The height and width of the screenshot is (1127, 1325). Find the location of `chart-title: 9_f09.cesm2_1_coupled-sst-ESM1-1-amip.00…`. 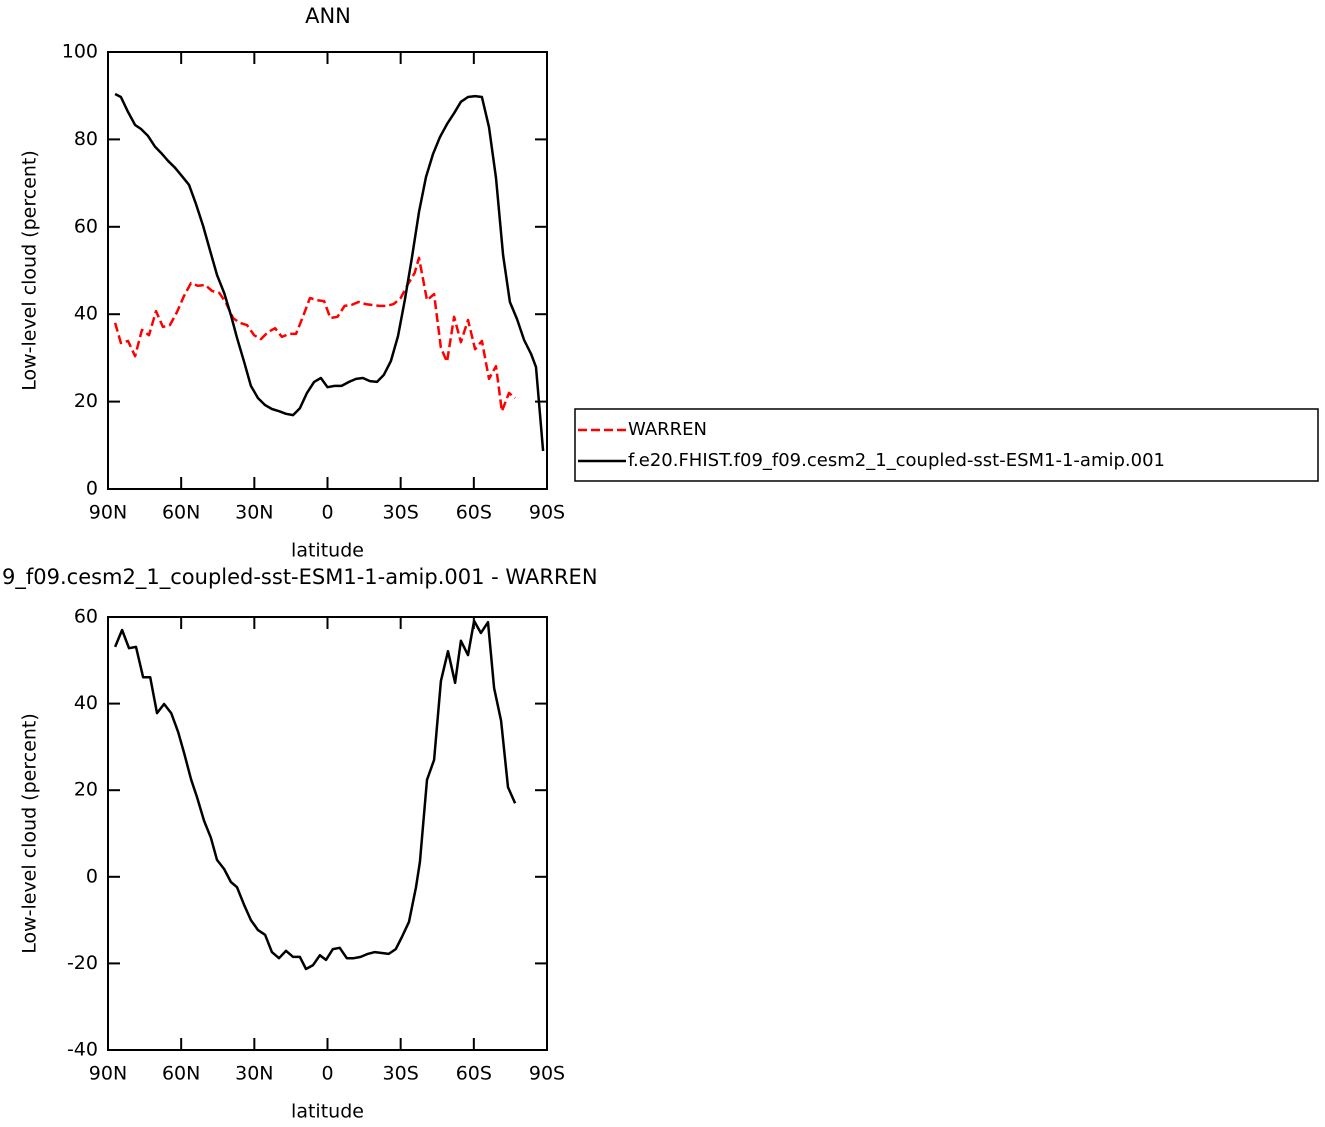

chart-title: 9_f09.cesm2_1_coupled-sst-ESM1-1-amip.00… is located at coordinates (300, 577).